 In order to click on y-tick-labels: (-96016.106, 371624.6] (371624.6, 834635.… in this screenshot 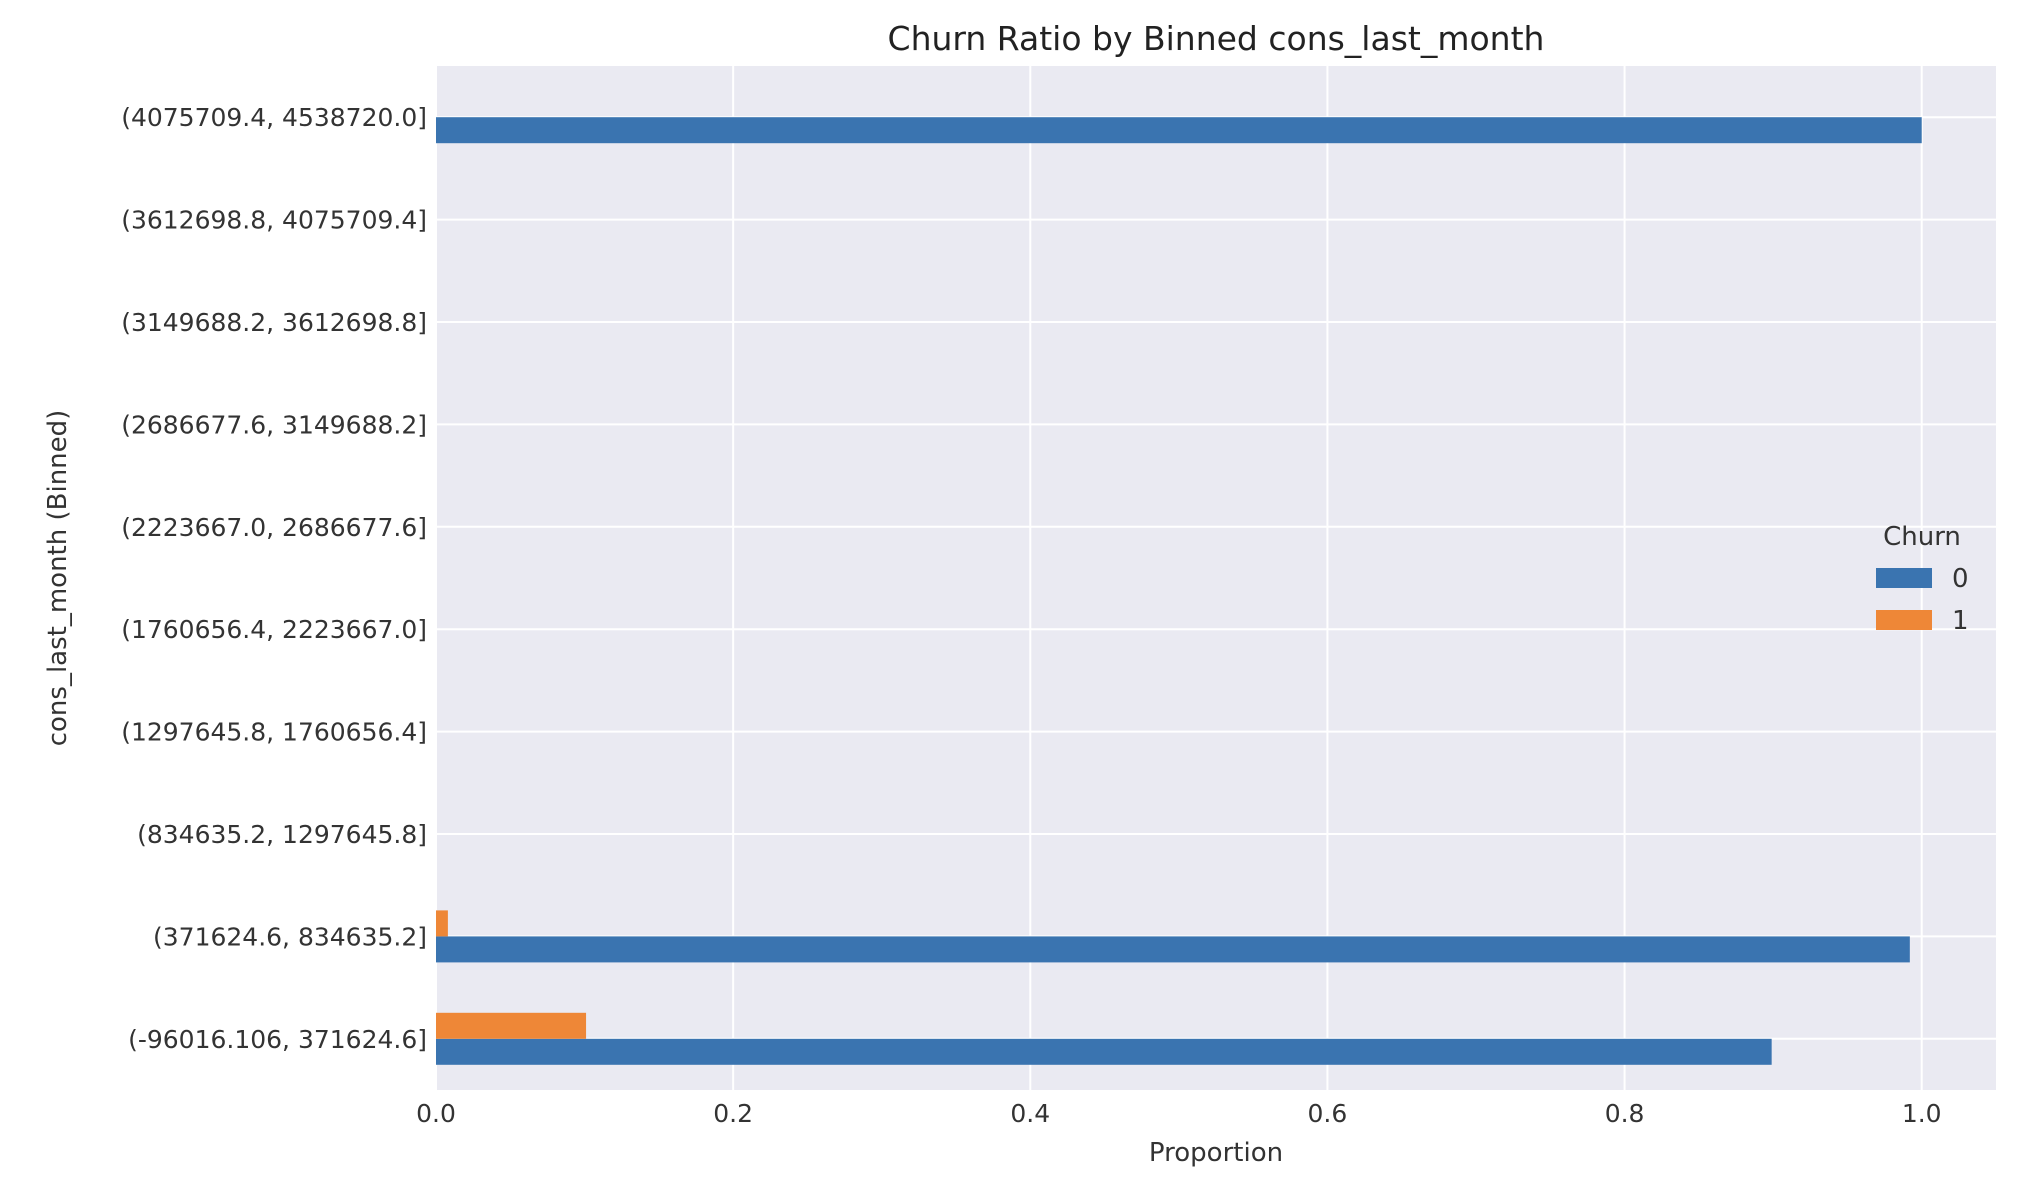, I will do `click(274, 578)`.